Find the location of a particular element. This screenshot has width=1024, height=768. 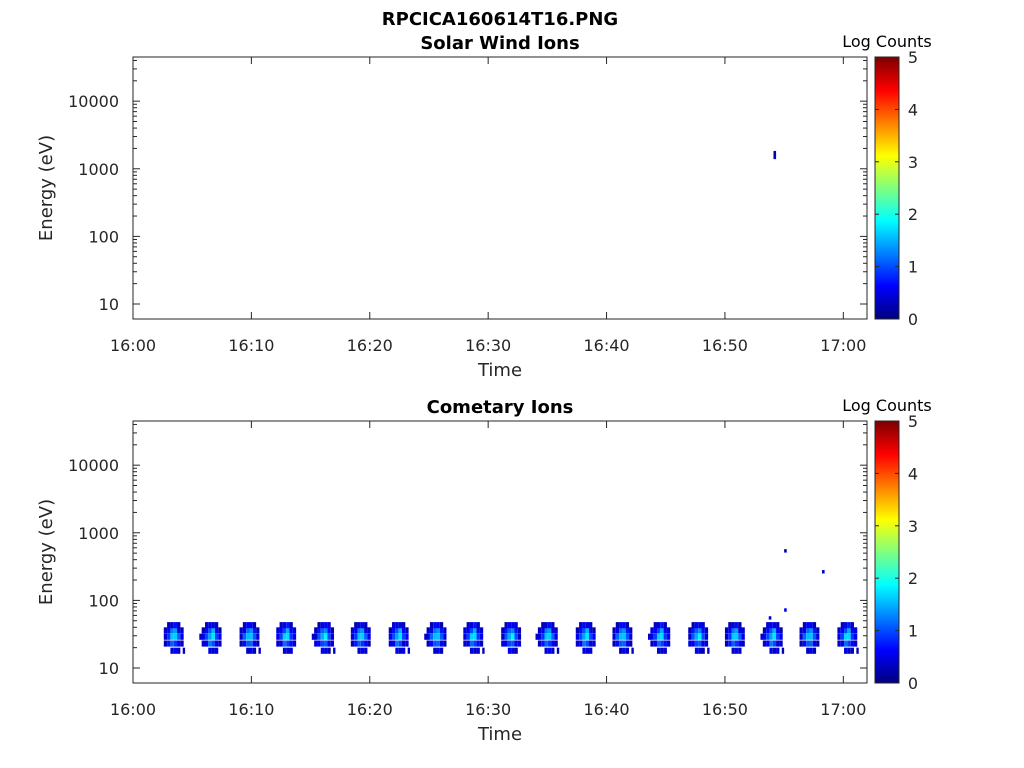

x-tick-label: 16:40 is located at coordinates (606, 345).